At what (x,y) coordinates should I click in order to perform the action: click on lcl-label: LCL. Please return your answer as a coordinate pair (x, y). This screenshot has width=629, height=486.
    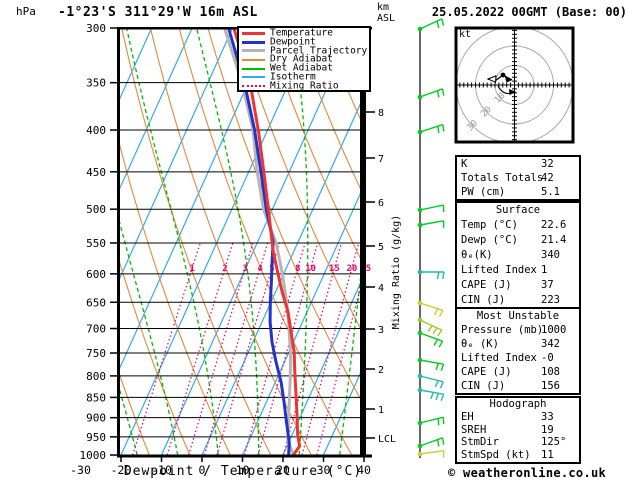
    Looking at the image, I should click on (387, 439).